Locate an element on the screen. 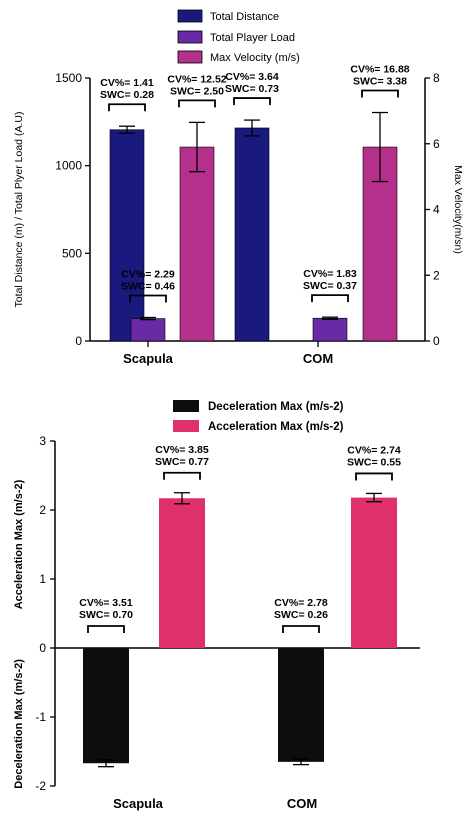  category-label-b-1: COM is located at coordinates (302, 803).